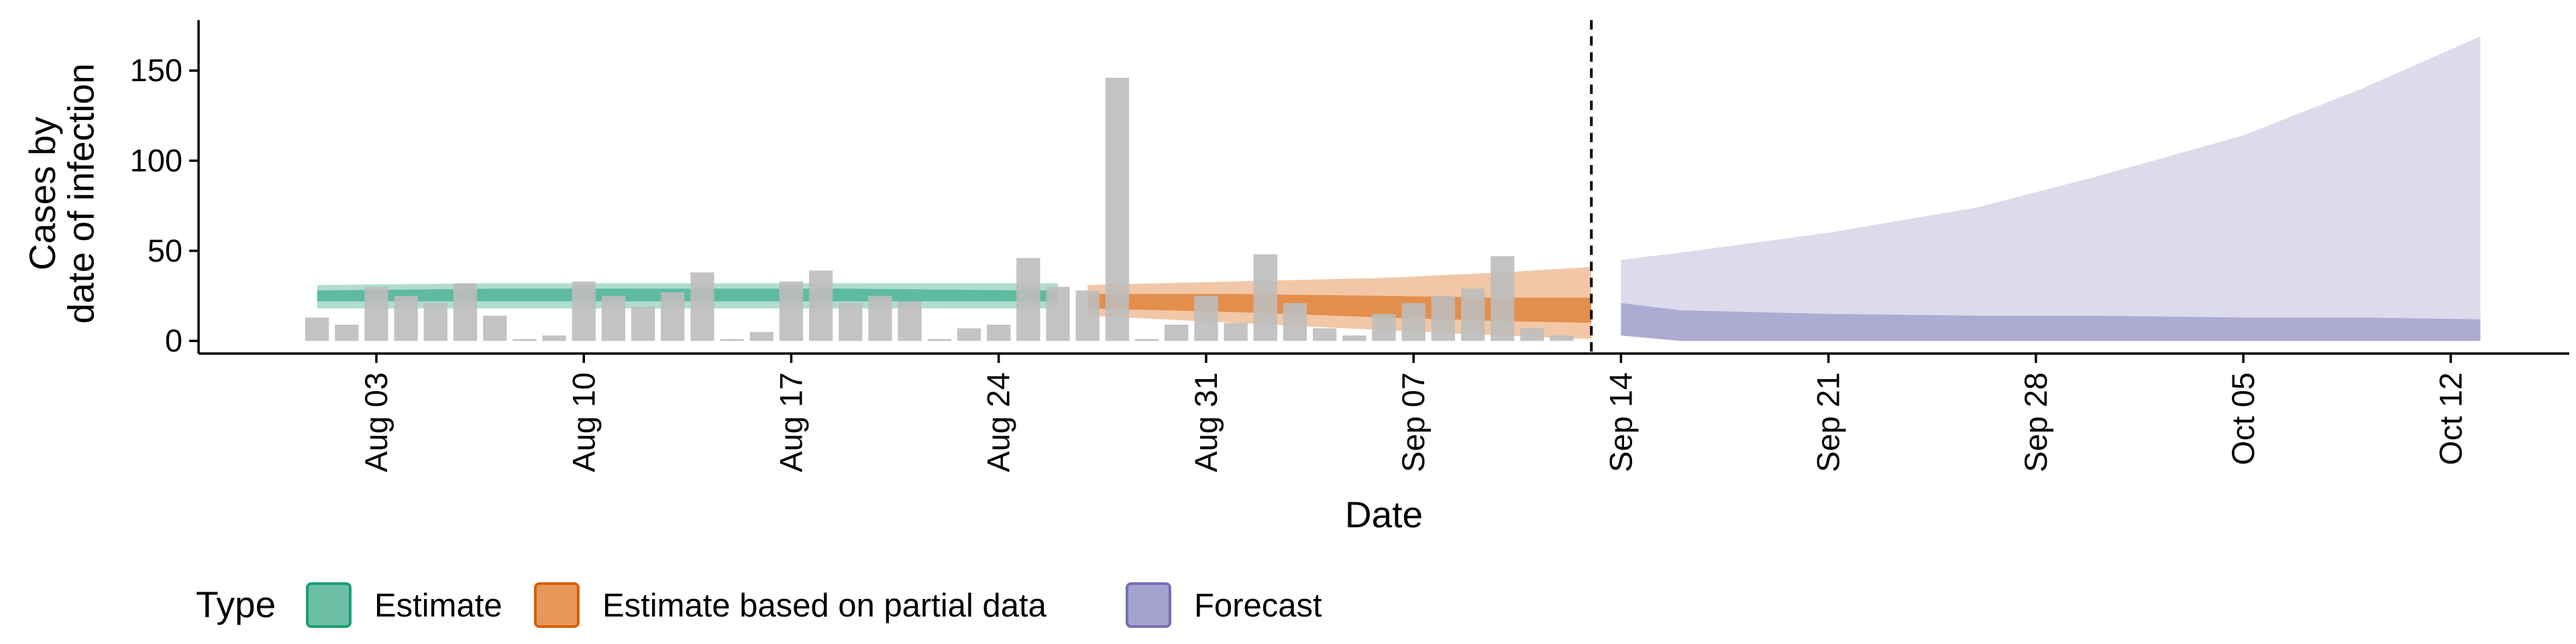  I want to click on y-axis-title-line: date of infection, so click(81, 193).